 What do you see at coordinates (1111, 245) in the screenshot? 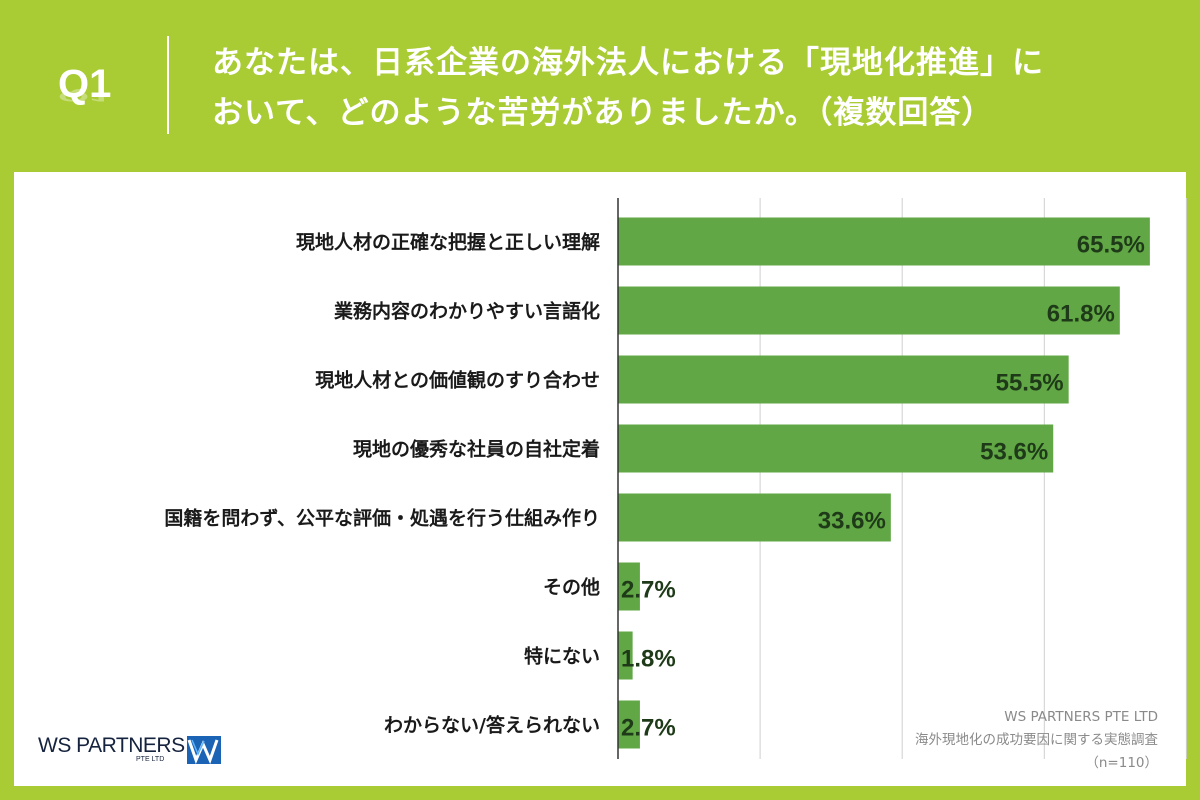
I see `value-label-1: 65.5%` at bounding box center [1111, 245].